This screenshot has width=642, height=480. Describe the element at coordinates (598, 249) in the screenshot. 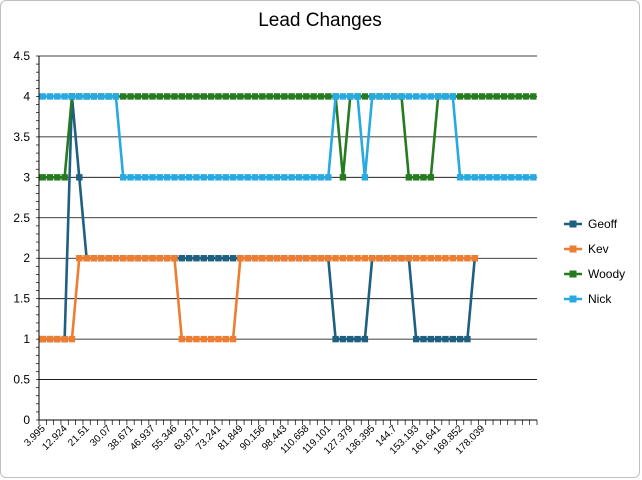

I see `legend-label: Kev` at that location.